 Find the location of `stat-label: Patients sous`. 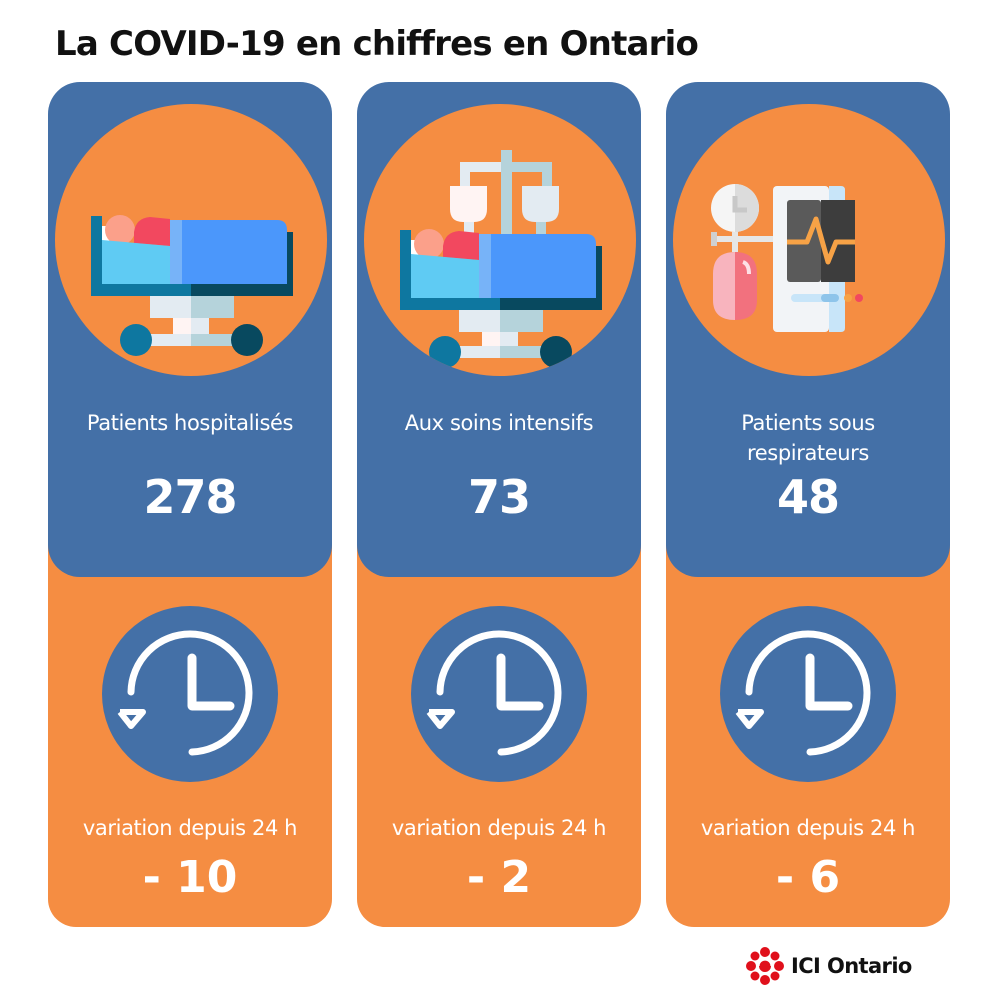

stat-label: Patients sous is located at coordinates (808, 423).